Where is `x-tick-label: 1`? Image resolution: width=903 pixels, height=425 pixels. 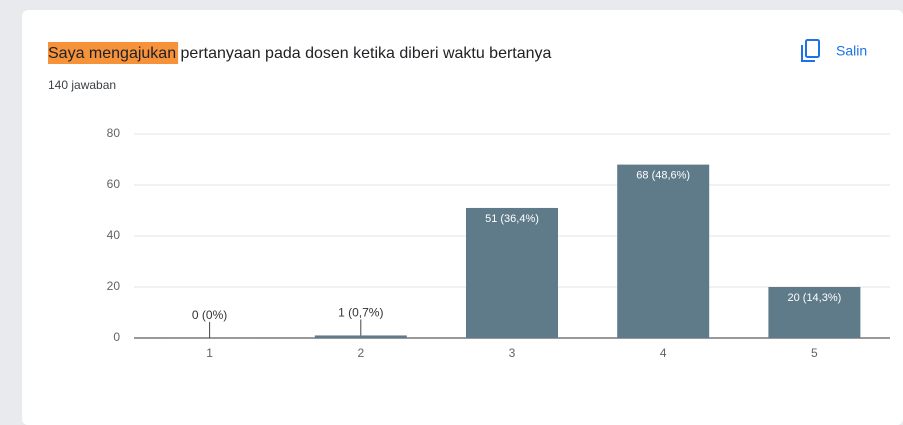
x-tick-label: 1 is located at coordinates (209, 353).